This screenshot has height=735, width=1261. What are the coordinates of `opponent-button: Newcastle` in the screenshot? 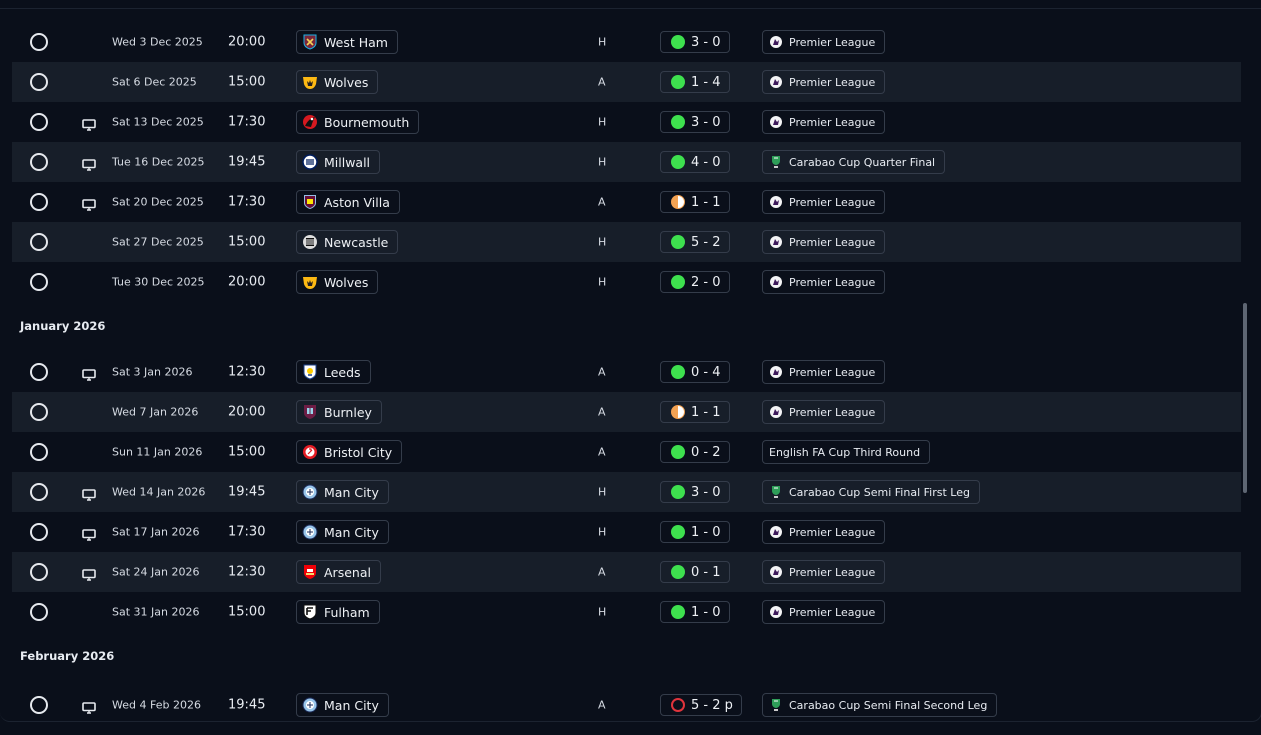 It's located at (347, 242).